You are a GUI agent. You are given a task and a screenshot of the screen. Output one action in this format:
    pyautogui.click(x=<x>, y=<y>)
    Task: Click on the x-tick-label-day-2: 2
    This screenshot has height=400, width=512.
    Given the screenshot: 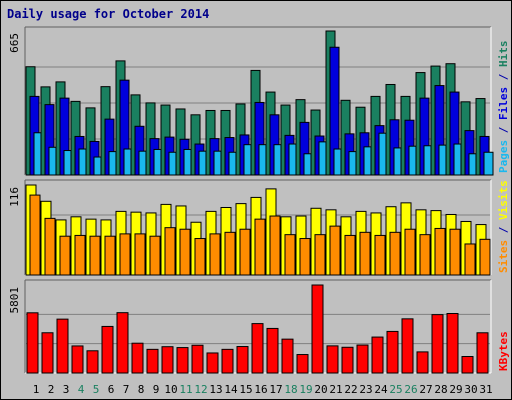 What is the action you would take?
    pyautogui.click(x=51, y=389)
    